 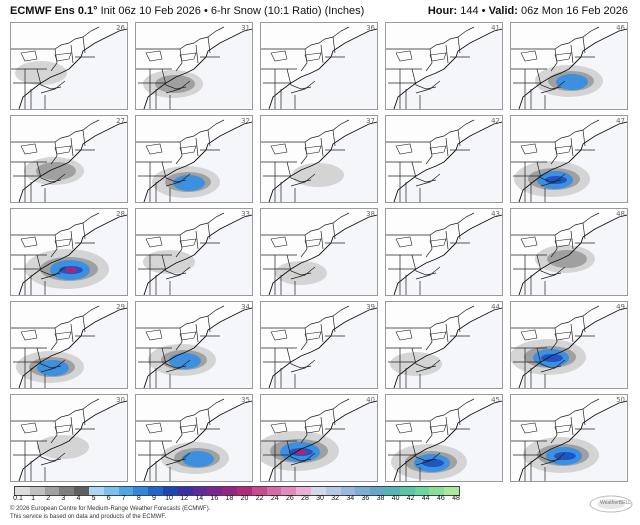 I want to click on member-number-label: 43, so click(x=495, y=214).